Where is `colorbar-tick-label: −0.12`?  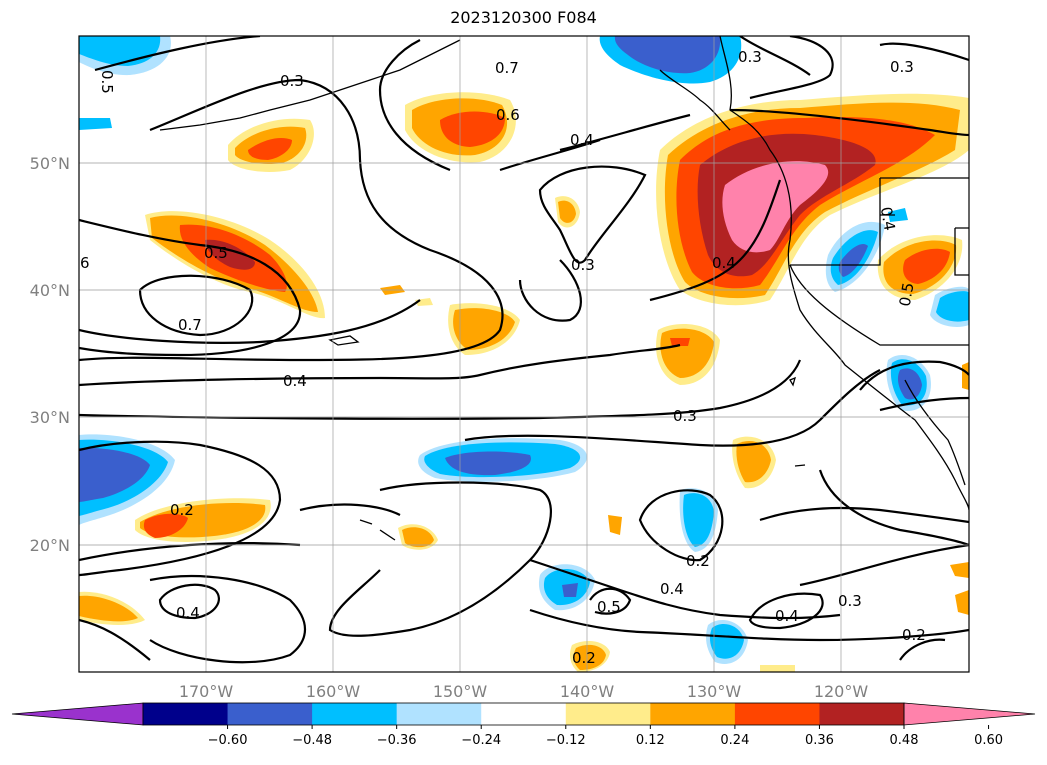 colorbar-tick-label: −0.12 is located at coordinates (566, 740).